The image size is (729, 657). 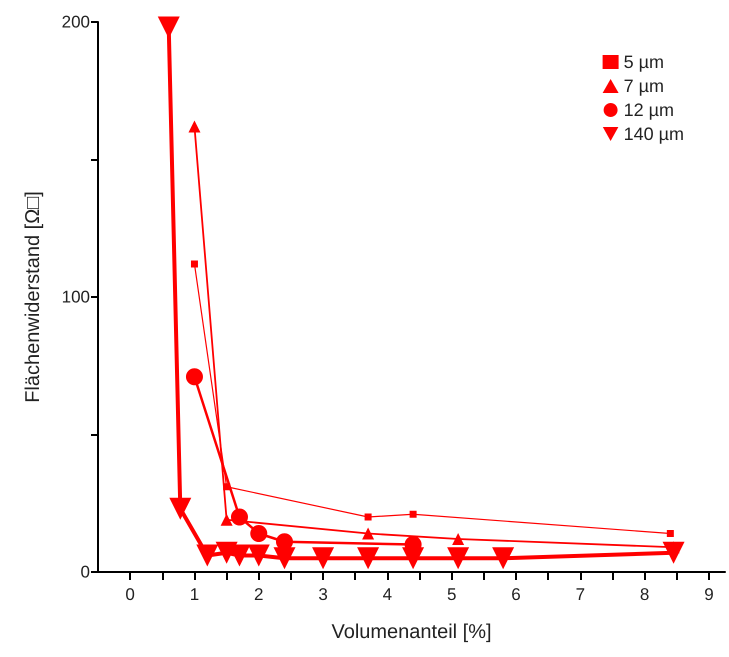 I want to click on legend-label: 7 µm, so click(x=644, y=86).